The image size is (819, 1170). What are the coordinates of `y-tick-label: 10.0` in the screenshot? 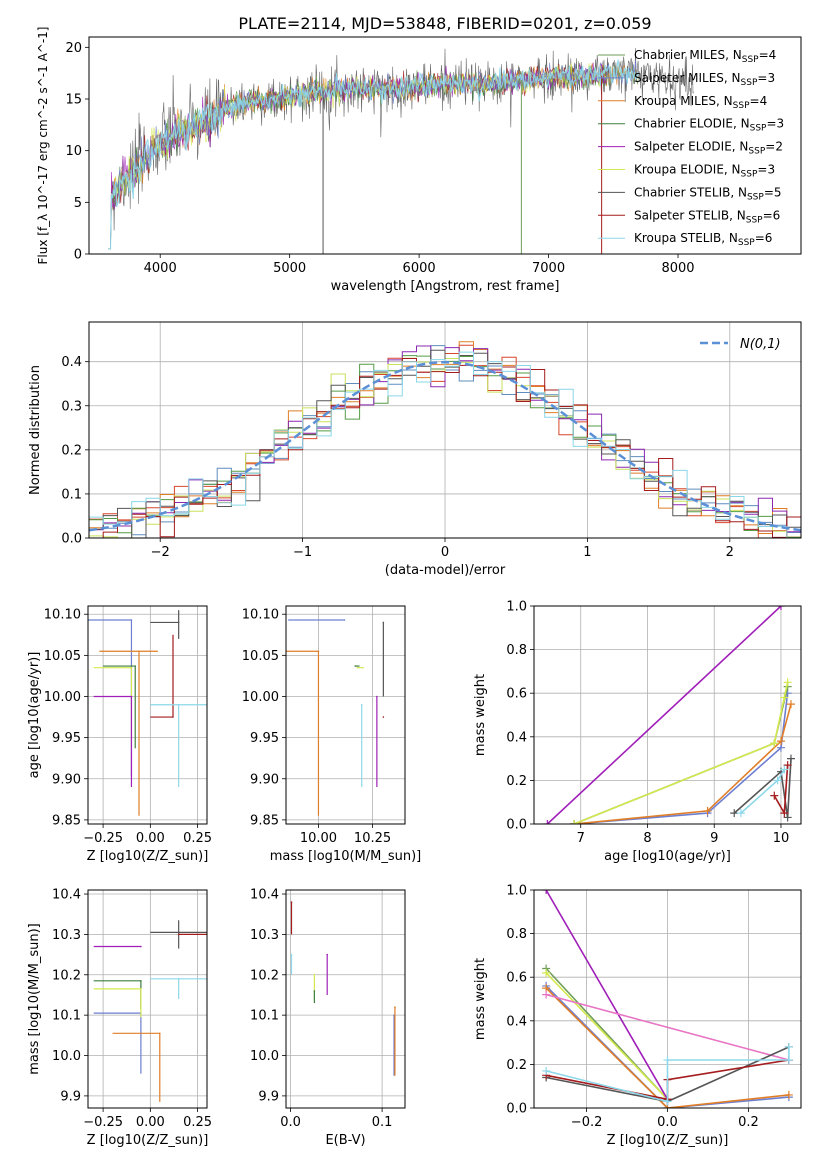 It's located at (66, 1056).